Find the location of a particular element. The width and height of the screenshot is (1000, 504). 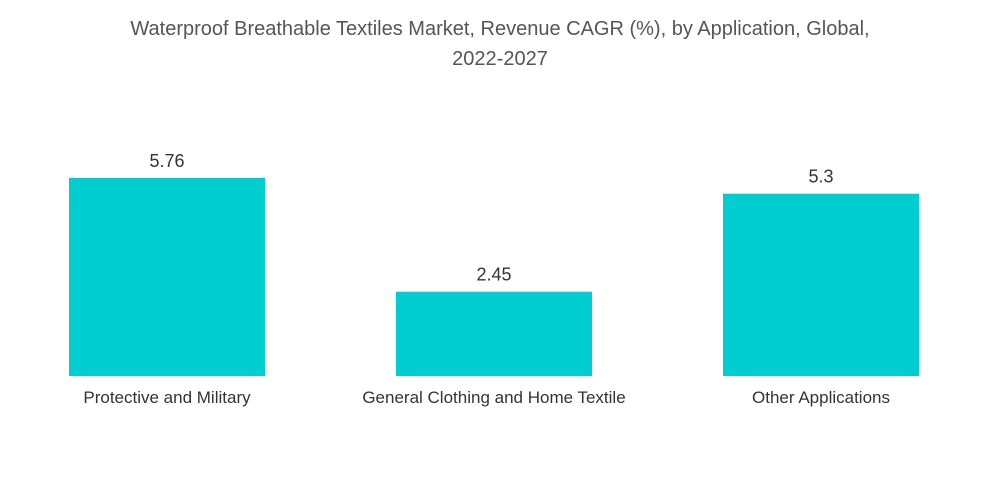

value-label-1: 5.76 is located at coordinates (166, 161).